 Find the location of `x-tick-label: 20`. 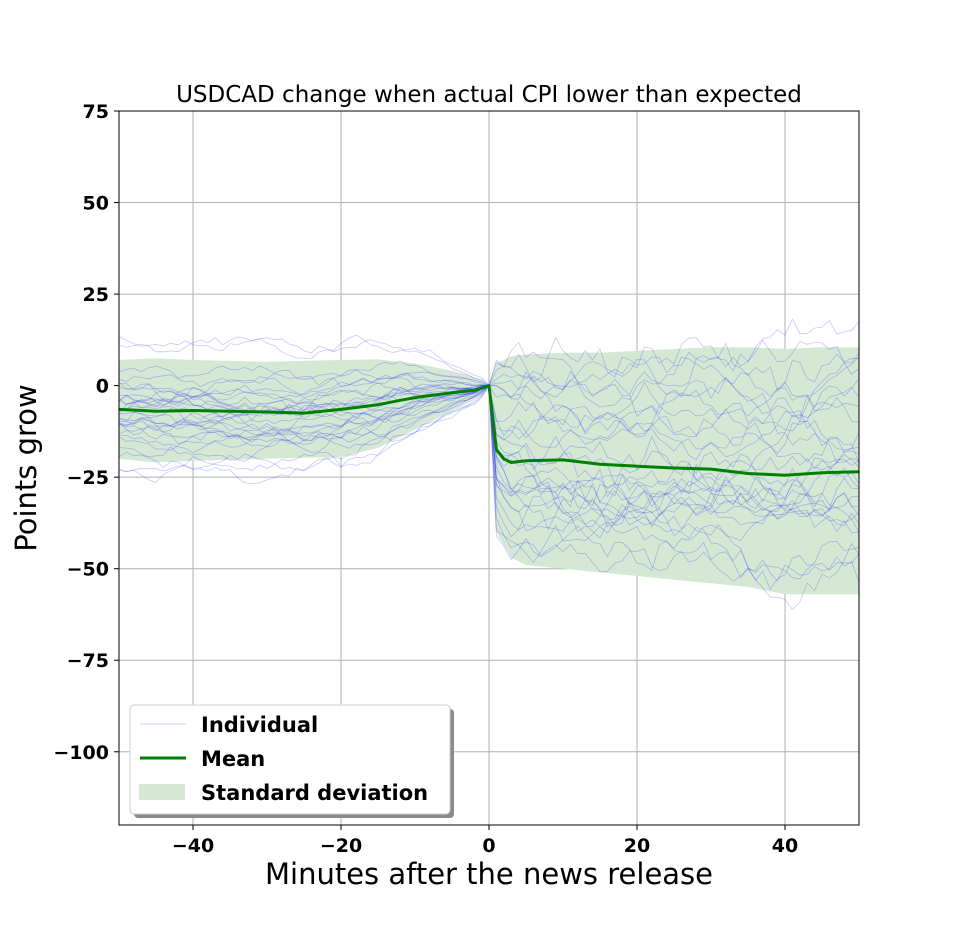

x-tick-label: 20 is located at coordinates (637, 846).